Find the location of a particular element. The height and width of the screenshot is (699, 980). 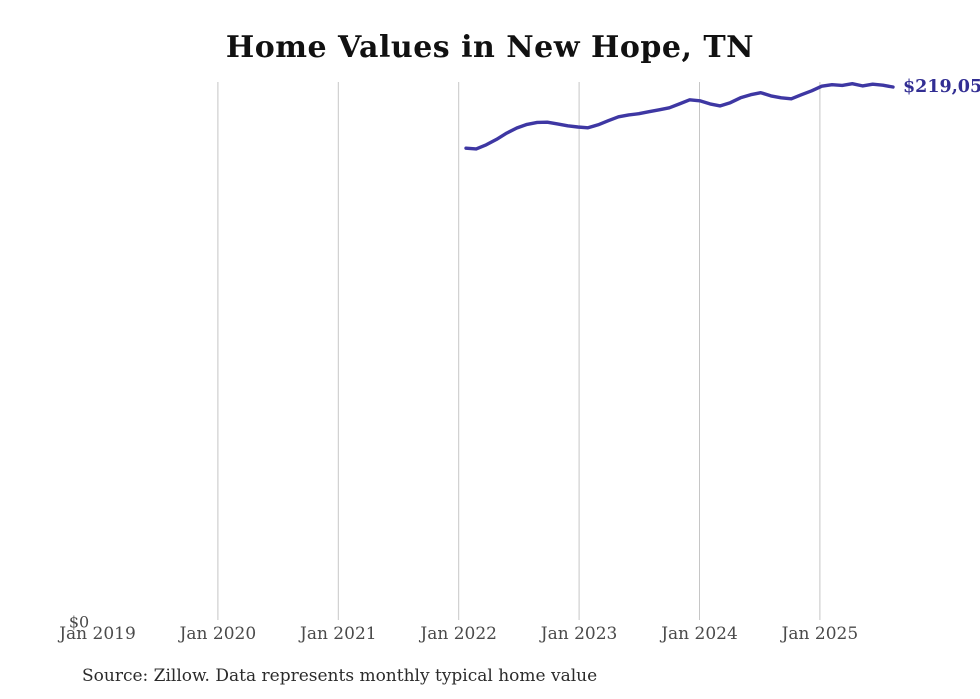

y-axis-zero-label: $0 is located at coordinates (79, 622).